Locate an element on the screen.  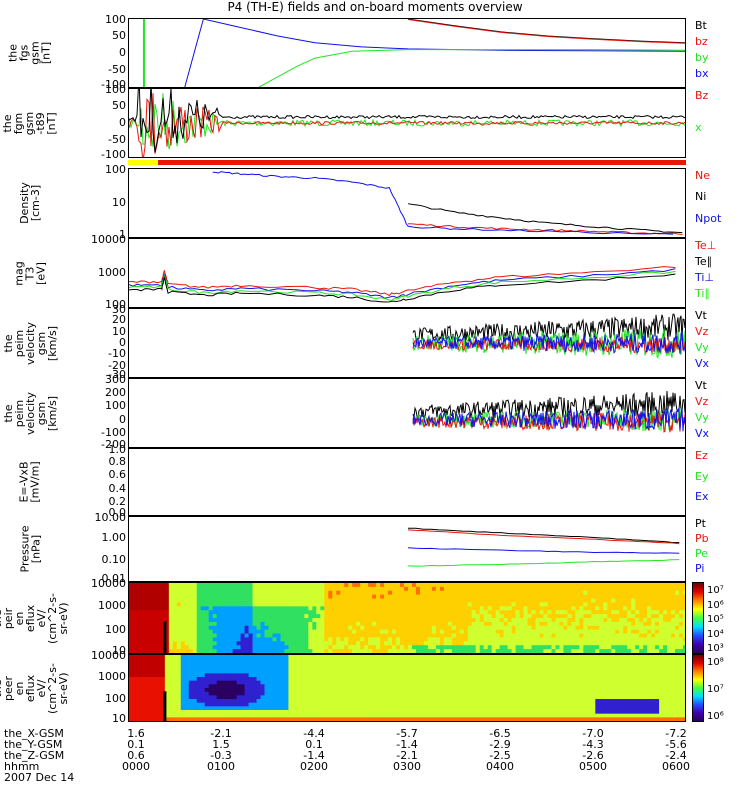
panel-pressure is located at coordinates (407, 549).